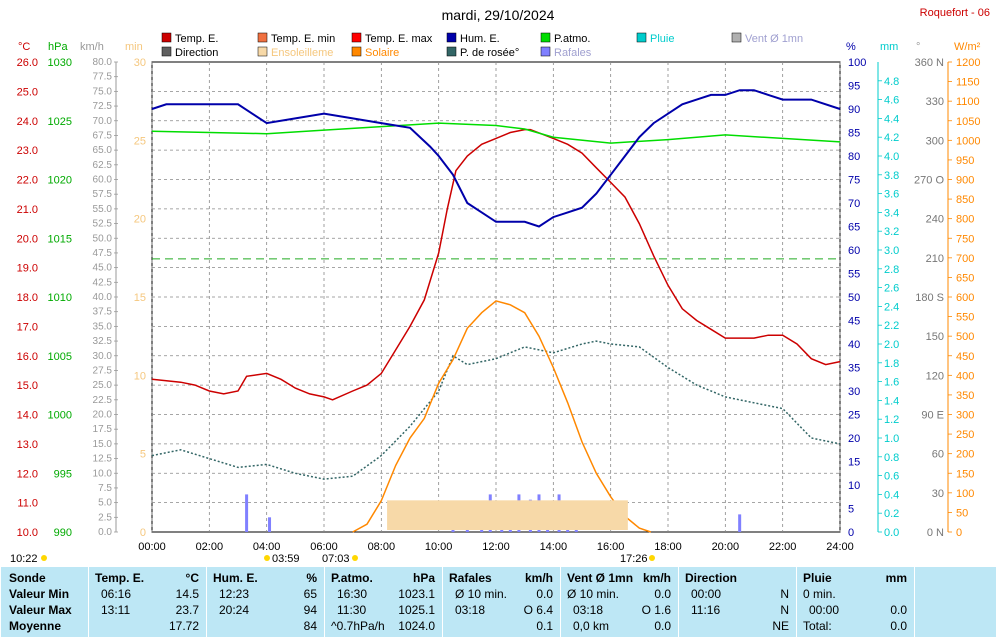 The image size is (996, 637). Describe the element at coordinates (706, 610) in the screenshot. I see `direction-max-time: 11:16` at that location.